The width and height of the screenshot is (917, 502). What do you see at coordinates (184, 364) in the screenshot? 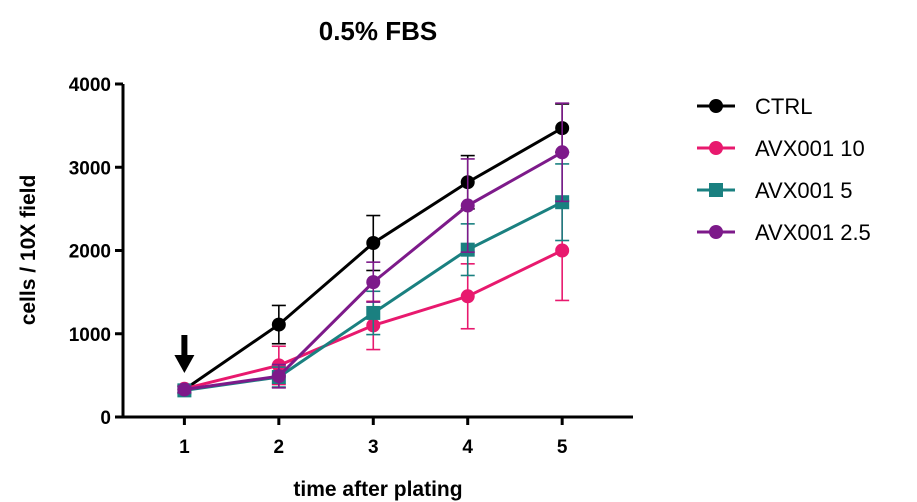
I see `arrow-head` at bounding box center [184, 364].